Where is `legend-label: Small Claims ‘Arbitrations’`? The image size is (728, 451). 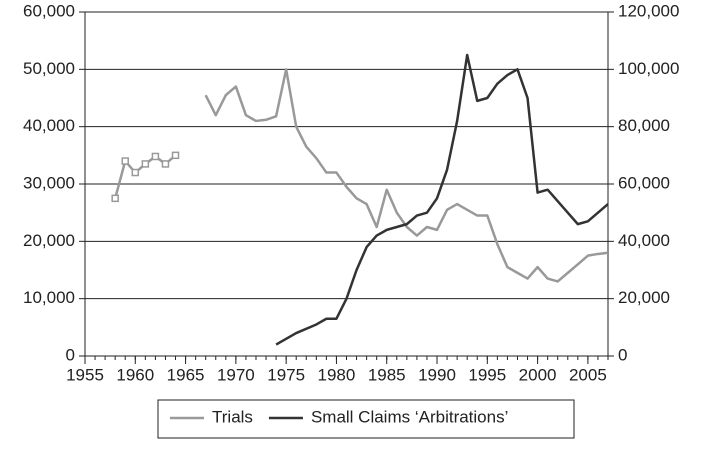
legend-label: Small Claims ‘Arbitrations’ is located at coordinates (409, 416).